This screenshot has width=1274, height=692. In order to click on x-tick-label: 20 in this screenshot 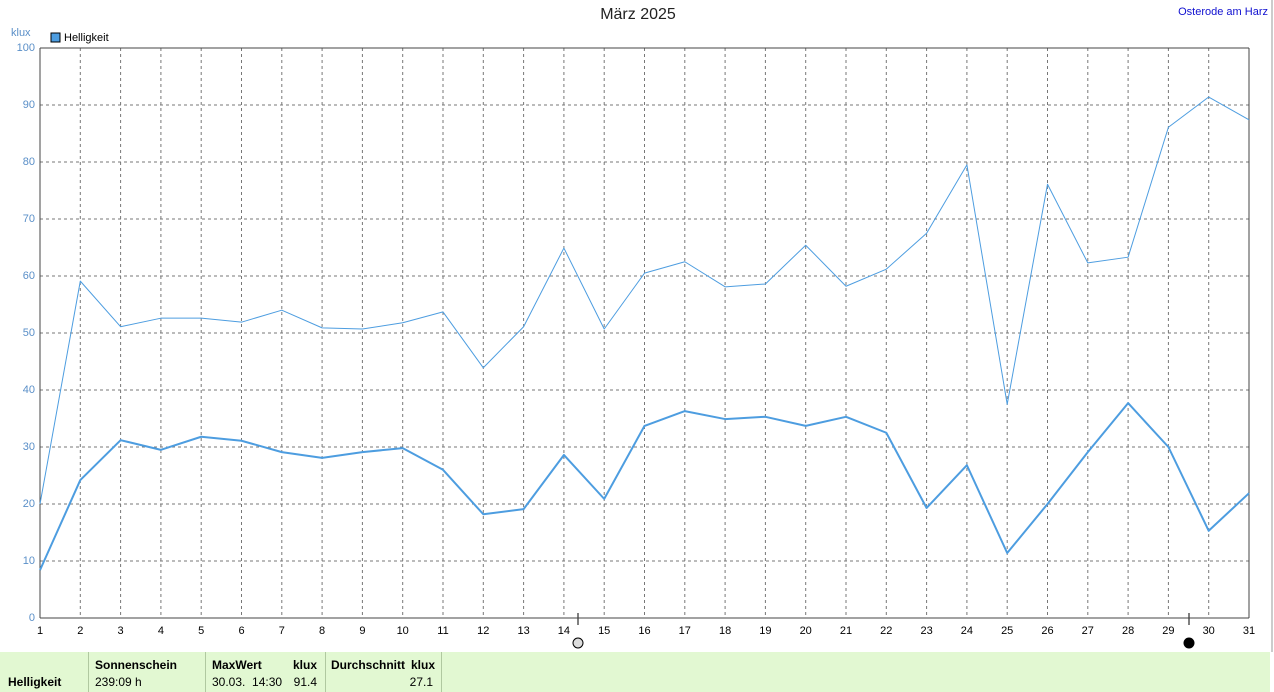, I will do `click(806, 631)`.